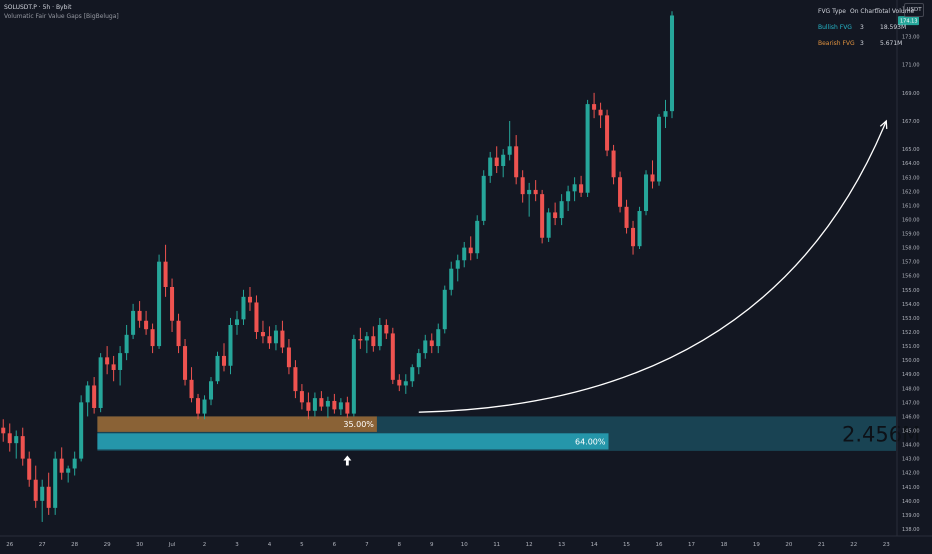 The height and width of the screenshot is (554, 932). What do you see at coordinates (883, 124) in the screenshot?
I see `trend-arrowhead-icon` at bounding box center [883, 124].